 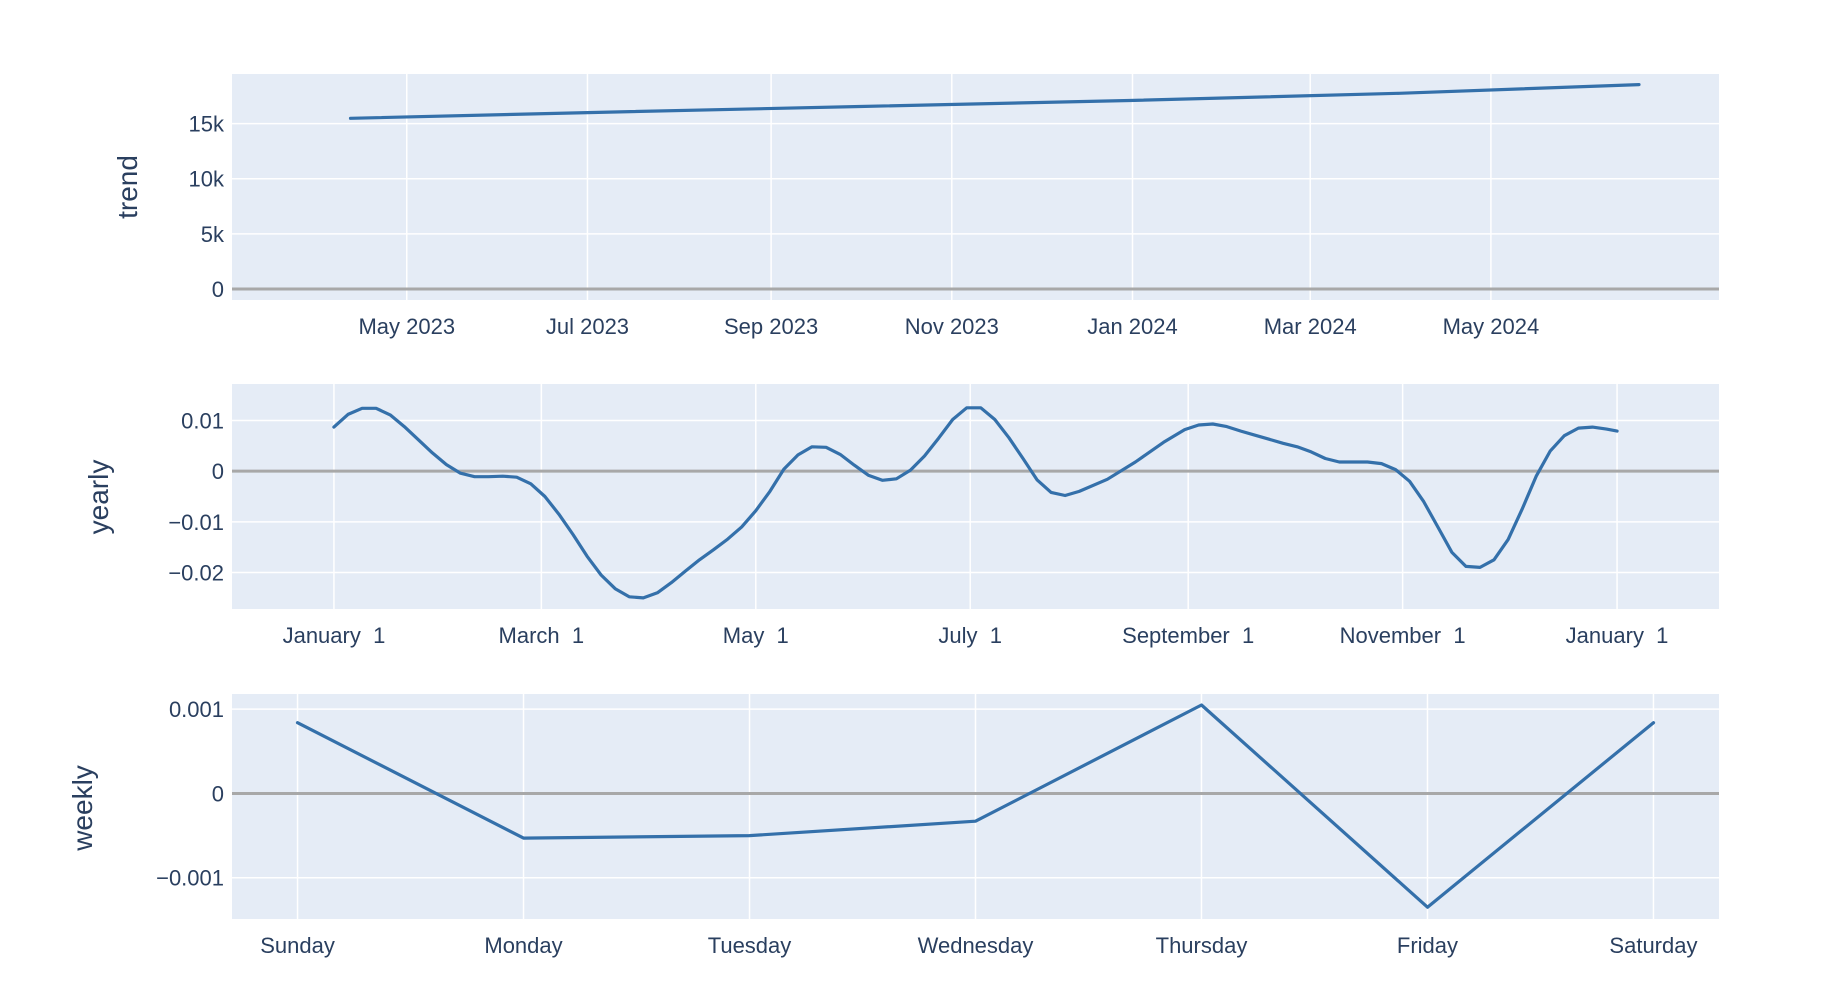 I want to click on trend-ytick-label: 5k, so click(x=213, y=234).